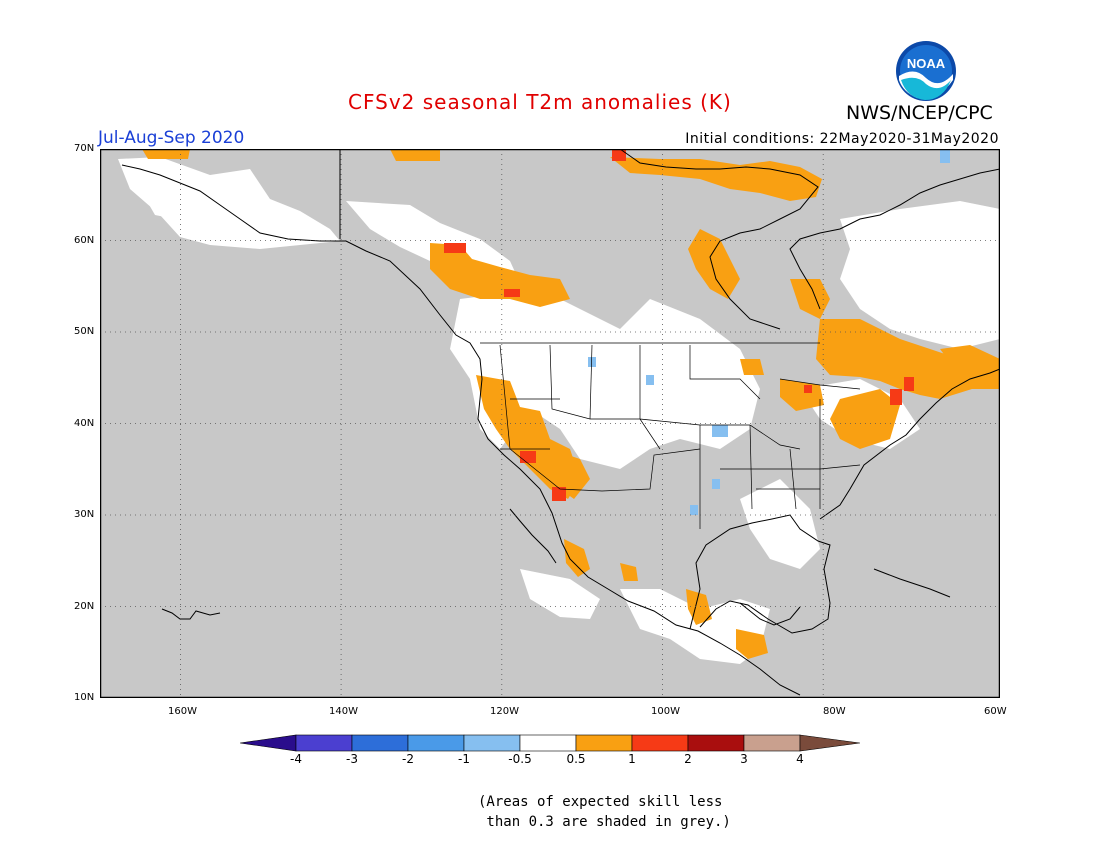  What do you see at coordinates (84, 331) in the screenshot?
I see `lat-label-50n: 50N` at bounding box center [84, 331].